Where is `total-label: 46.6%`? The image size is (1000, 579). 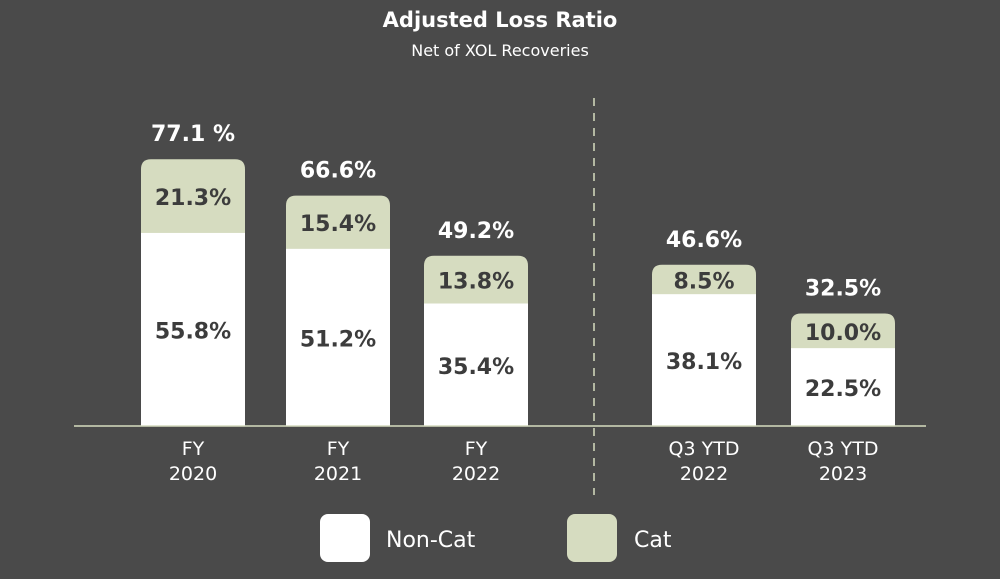
total-label: 46.6% is located at coordinates (704, 240).